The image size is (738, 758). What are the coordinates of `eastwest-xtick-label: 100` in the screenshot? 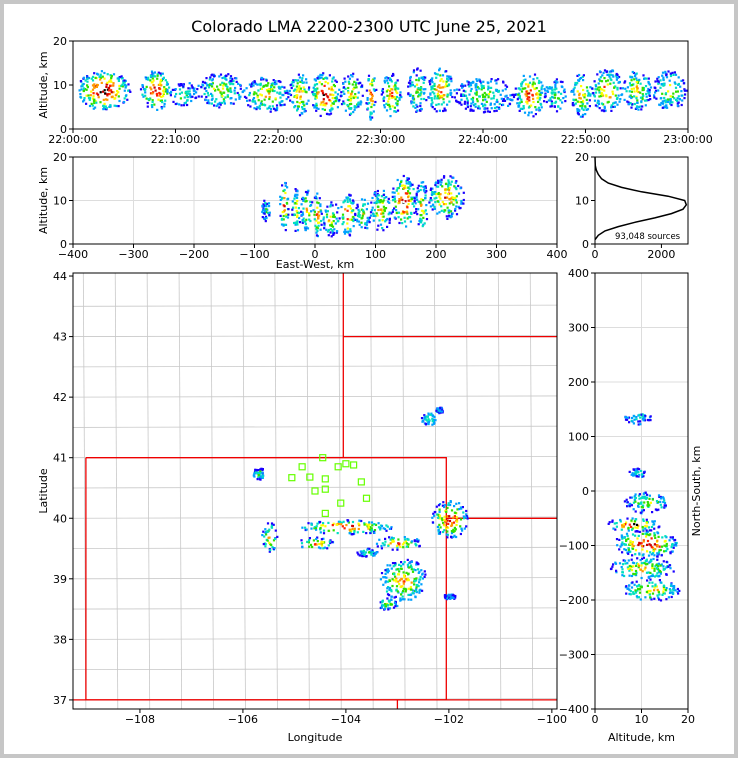 It's located at (375, 254).